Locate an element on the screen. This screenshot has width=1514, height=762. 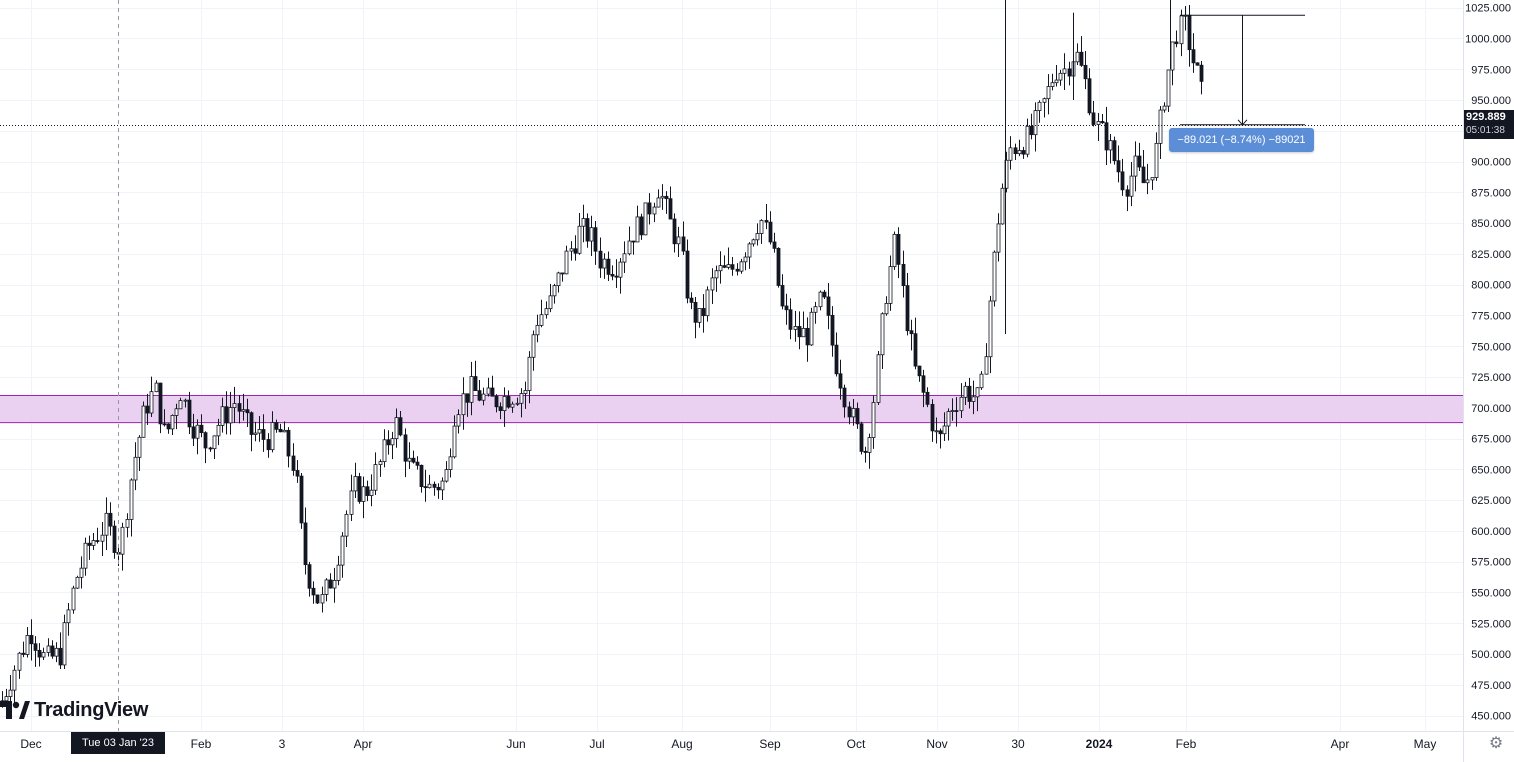
settings-gear-icon: ⚙ is located at coordinates (1496, 743).